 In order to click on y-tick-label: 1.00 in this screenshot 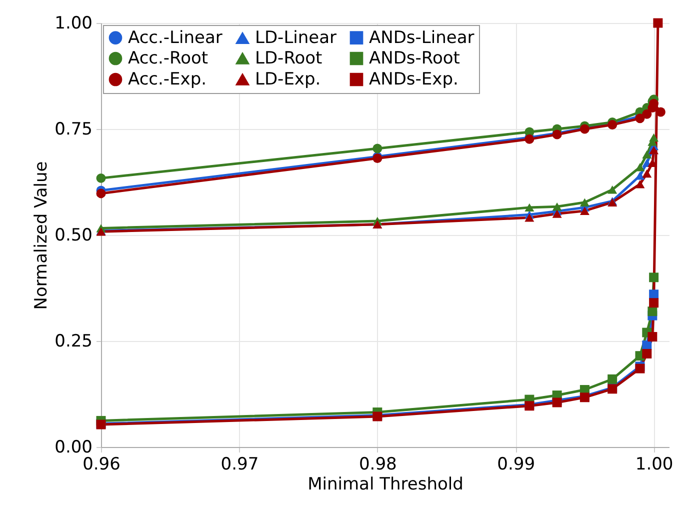, I will do `click(73, 24)`.